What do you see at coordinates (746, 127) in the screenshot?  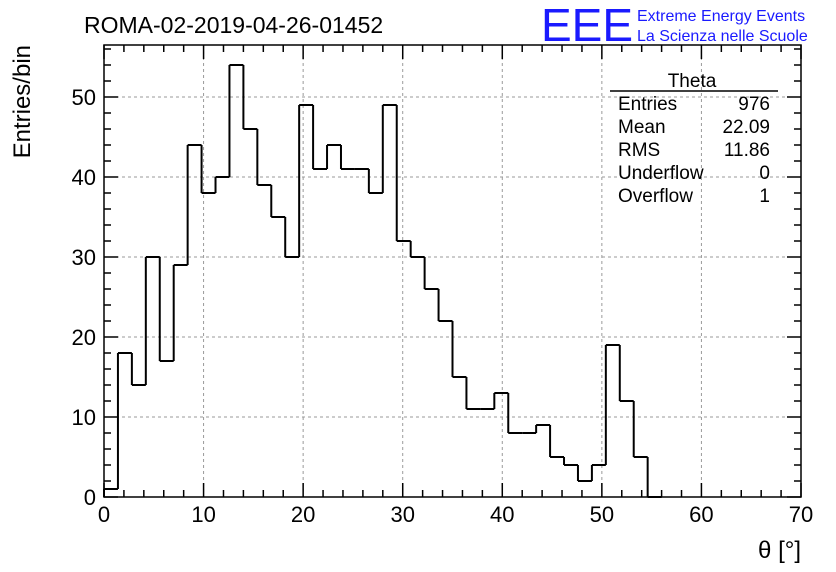 I see `stats-row-value: 22.09` at bounding box center [746, 127].